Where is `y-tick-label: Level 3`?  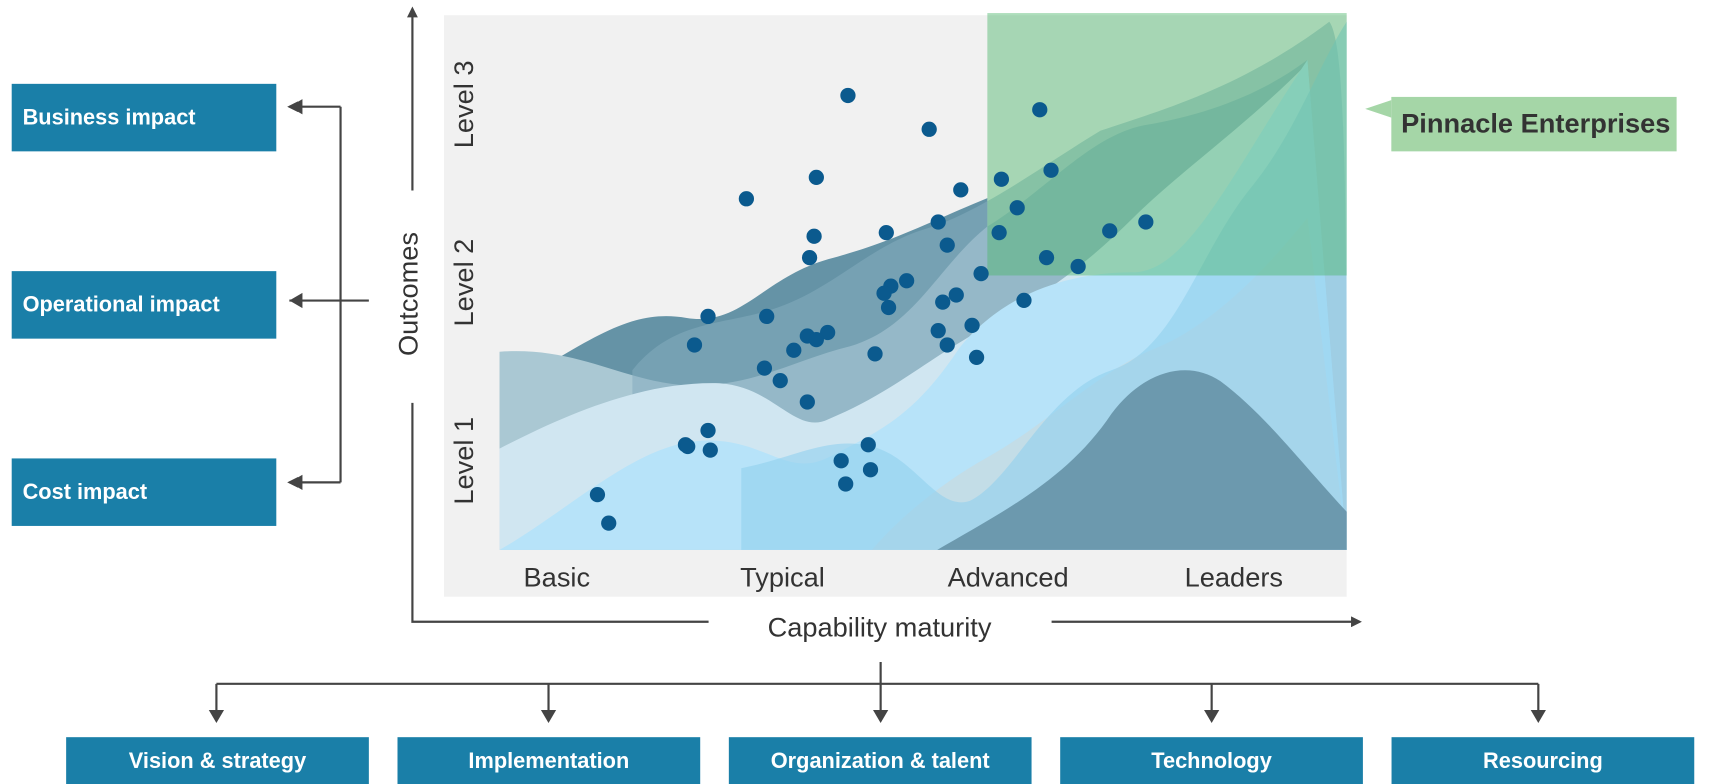 y-tick-label: Level 3 is located at coordinates (463, 104).